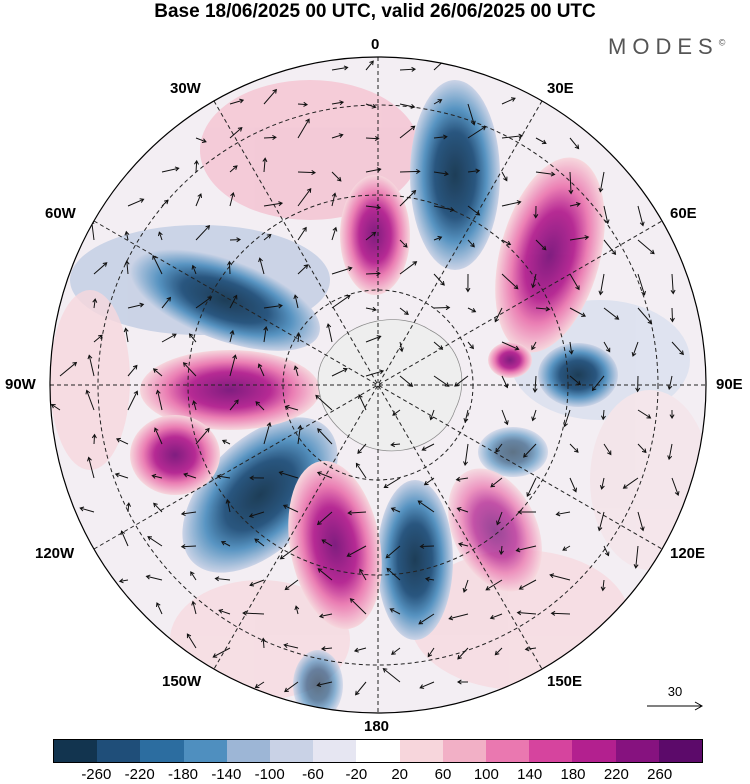 This screenshot has height=784, width=750. What do you see at coordinates (269, 774) in the screenshot?
I see `colorbar-tick-label: -100` at bounding box center [269, 774].